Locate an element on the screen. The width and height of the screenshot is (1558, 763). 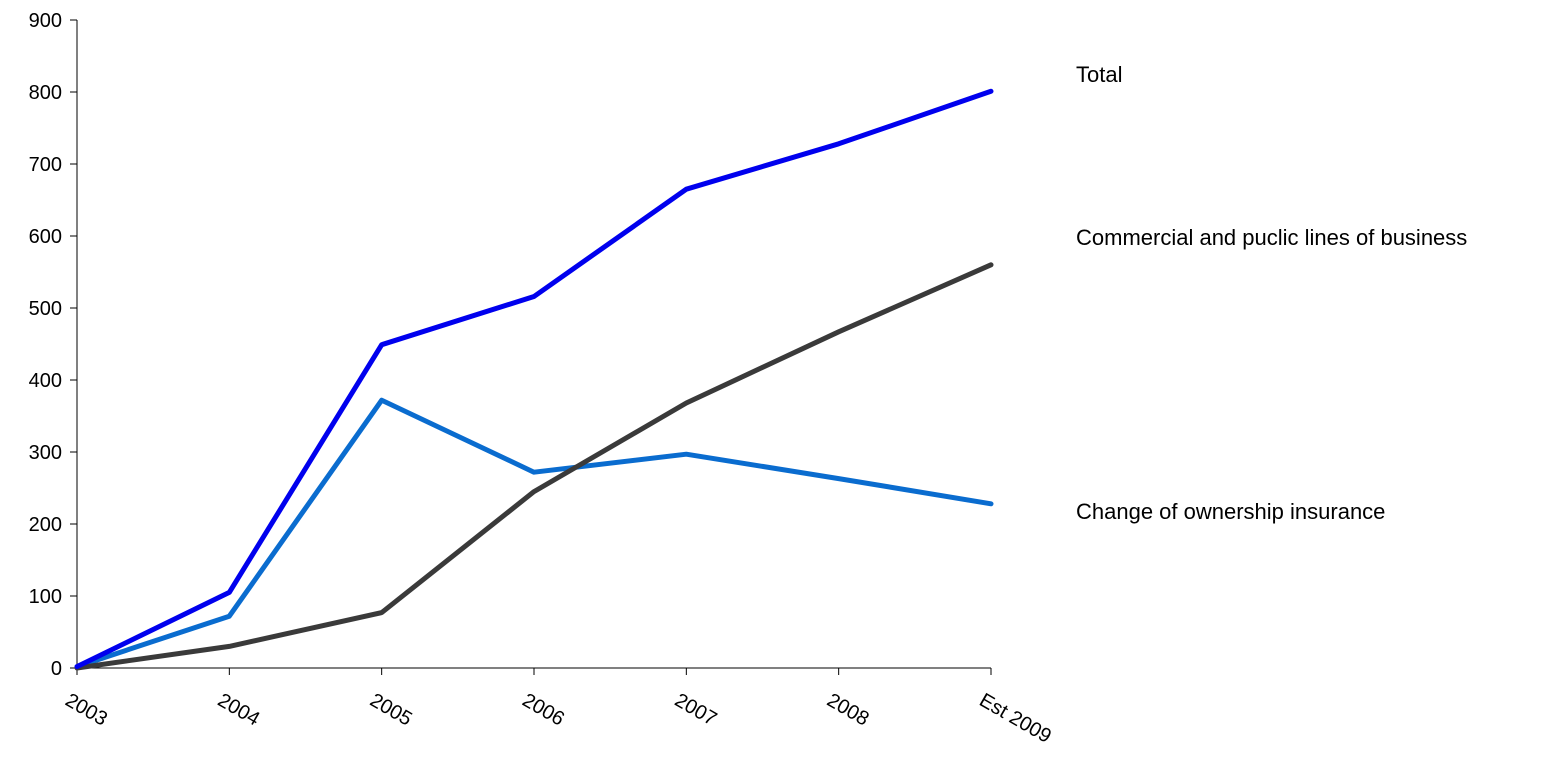
y-tick-label: 500 is located at coordinates (45, 309).